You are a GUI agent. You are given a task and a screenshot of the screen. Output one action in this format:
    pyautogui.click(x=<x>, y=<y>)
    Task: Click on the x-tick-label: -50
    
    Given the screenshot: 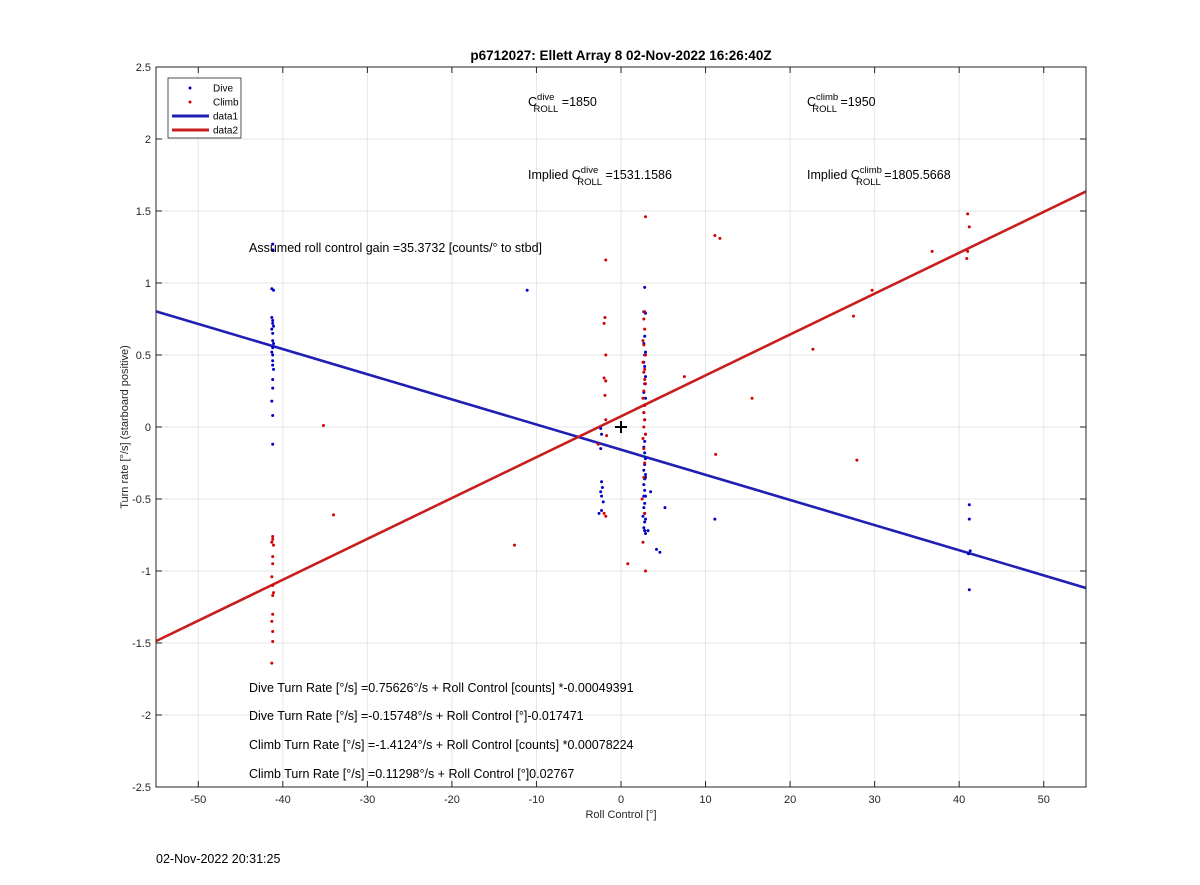 What is the action you would take?
    pyautogui.click(x=198, y=800)
    